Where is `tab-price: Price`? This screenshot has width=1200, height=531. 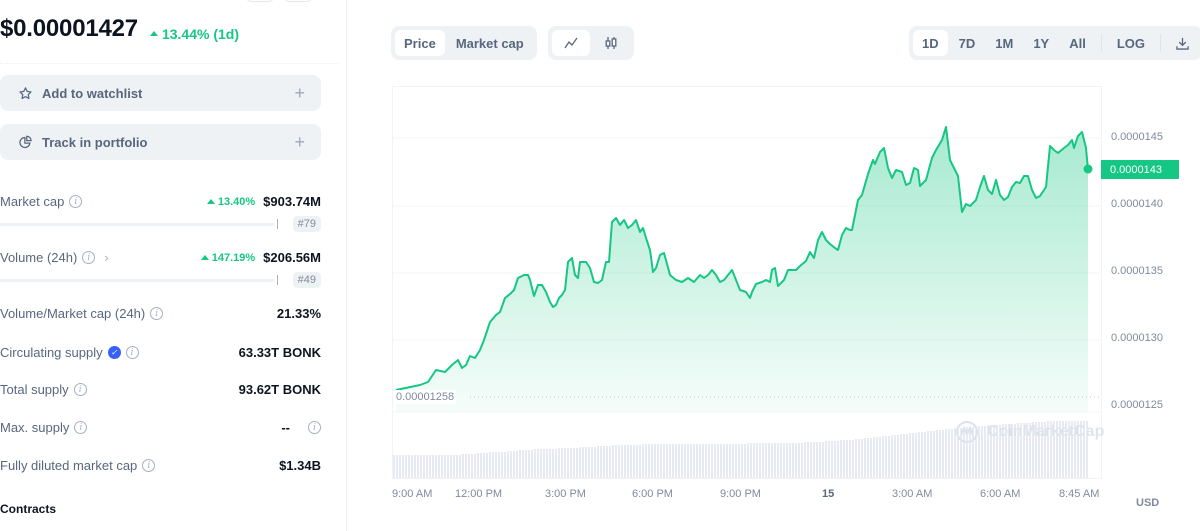 tab-price: Price is located at coordinates (420, 43).